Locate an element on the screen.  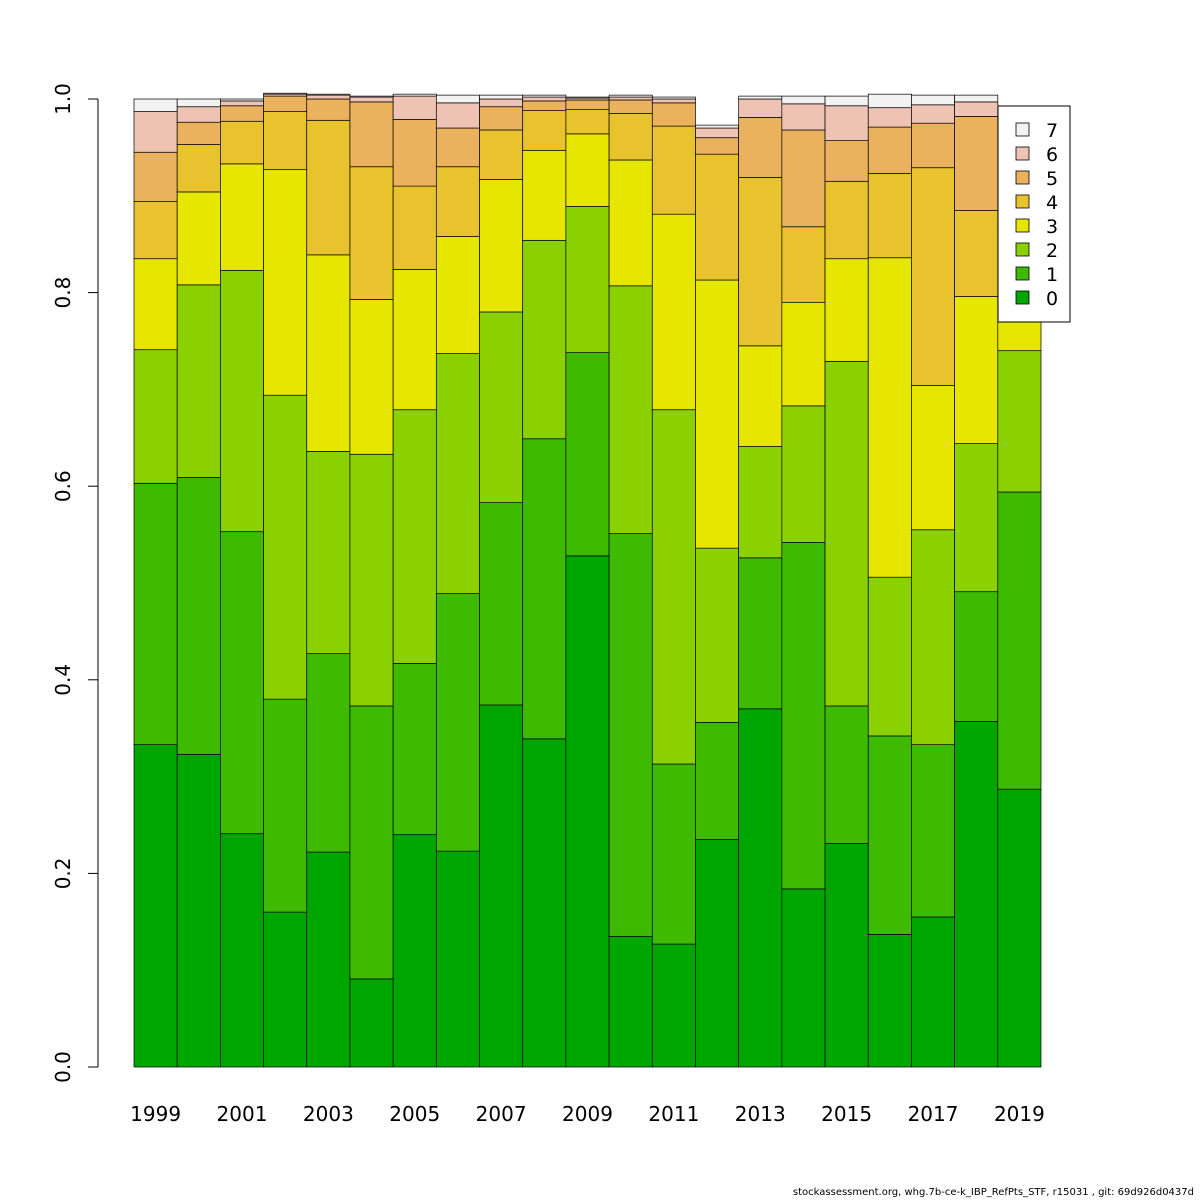
legend-label-7: 7 is located at coordinates (1052, 131).